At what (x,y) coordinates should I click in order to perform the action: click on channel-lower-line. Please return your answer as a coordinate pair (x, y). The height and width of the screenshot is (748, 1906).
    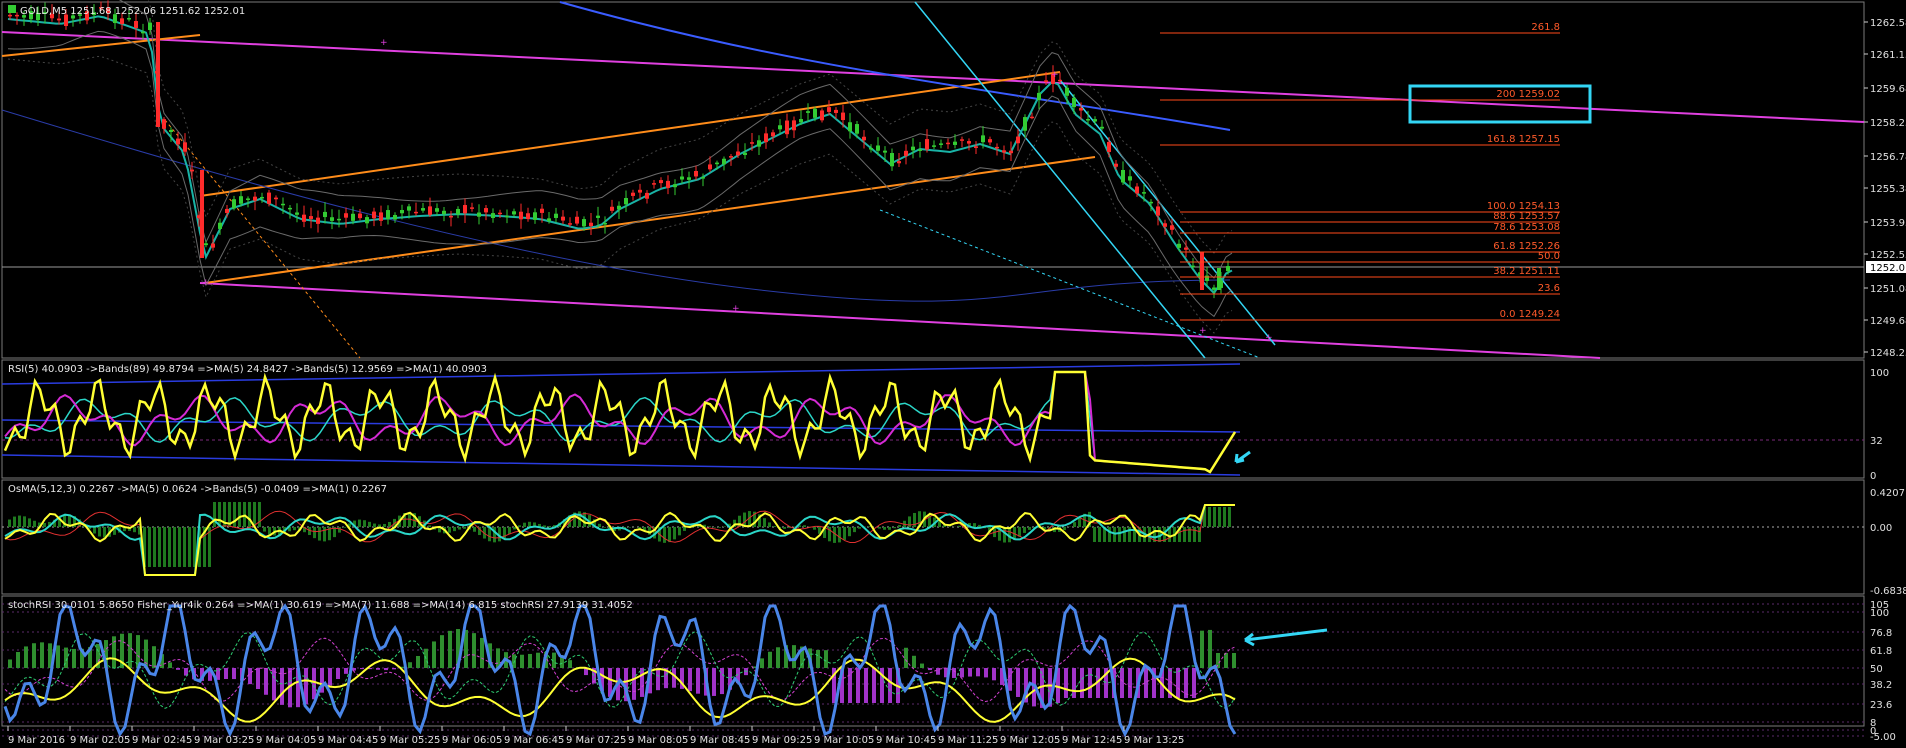
    Looking at the image, I should click on (900, 320).